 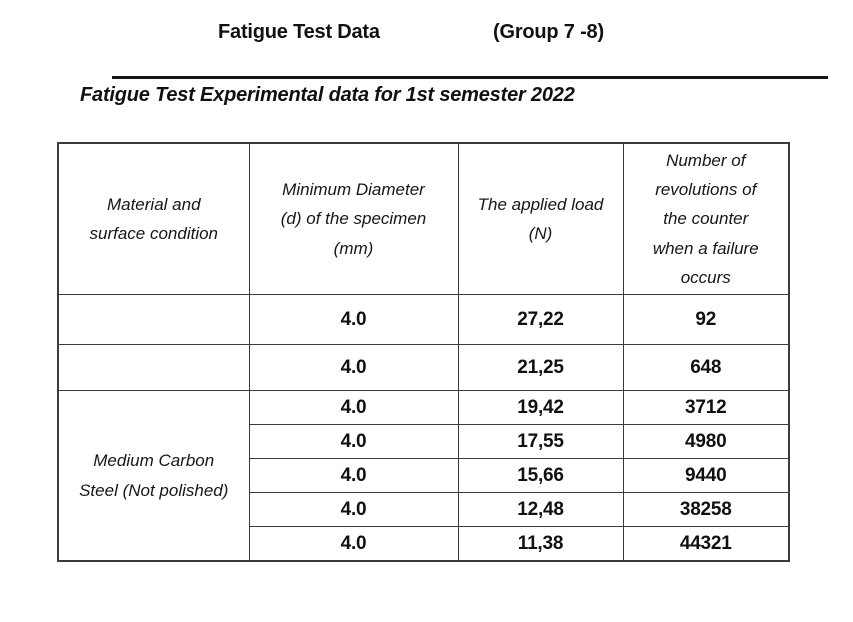 I want to click on page-title: Fatigue Test Data, so click(x=299, y=32).